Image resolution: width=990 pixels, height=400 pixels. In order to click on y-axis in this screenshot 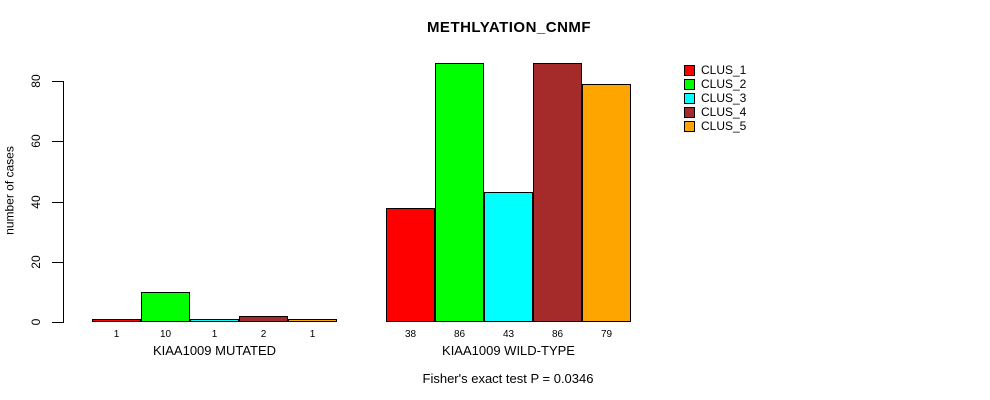, I will do `click(63, 202)`.